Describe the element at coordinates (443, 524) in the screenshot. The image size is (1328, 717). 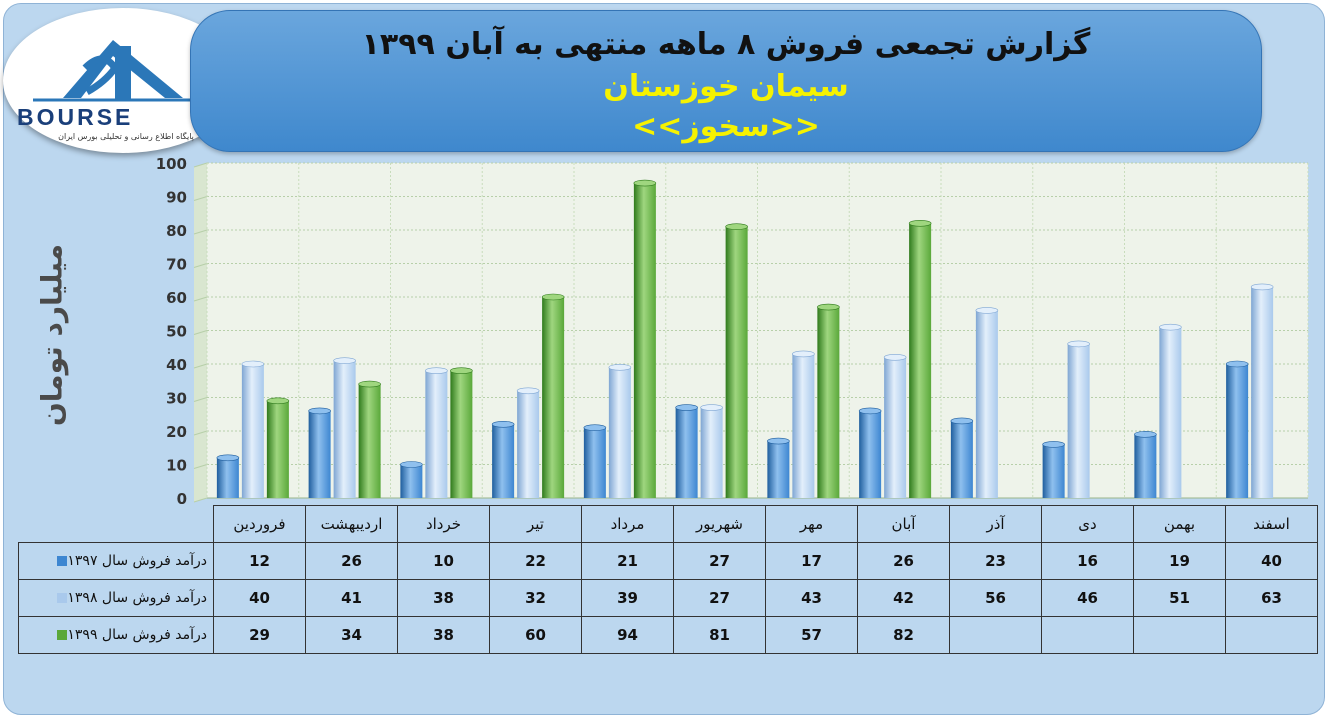
I see `x-tick-label: خرداد` at that location.